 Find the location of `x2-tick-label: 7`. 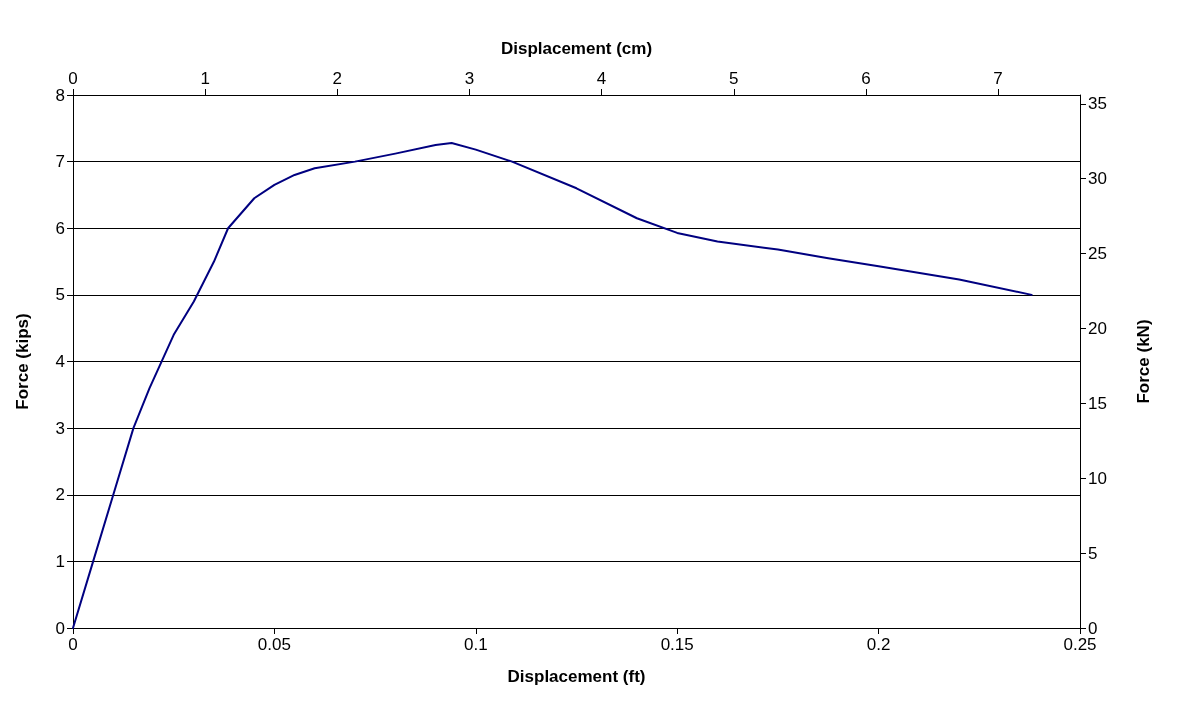

x2-tick-label: 7 is located at coordinates (998, 78).